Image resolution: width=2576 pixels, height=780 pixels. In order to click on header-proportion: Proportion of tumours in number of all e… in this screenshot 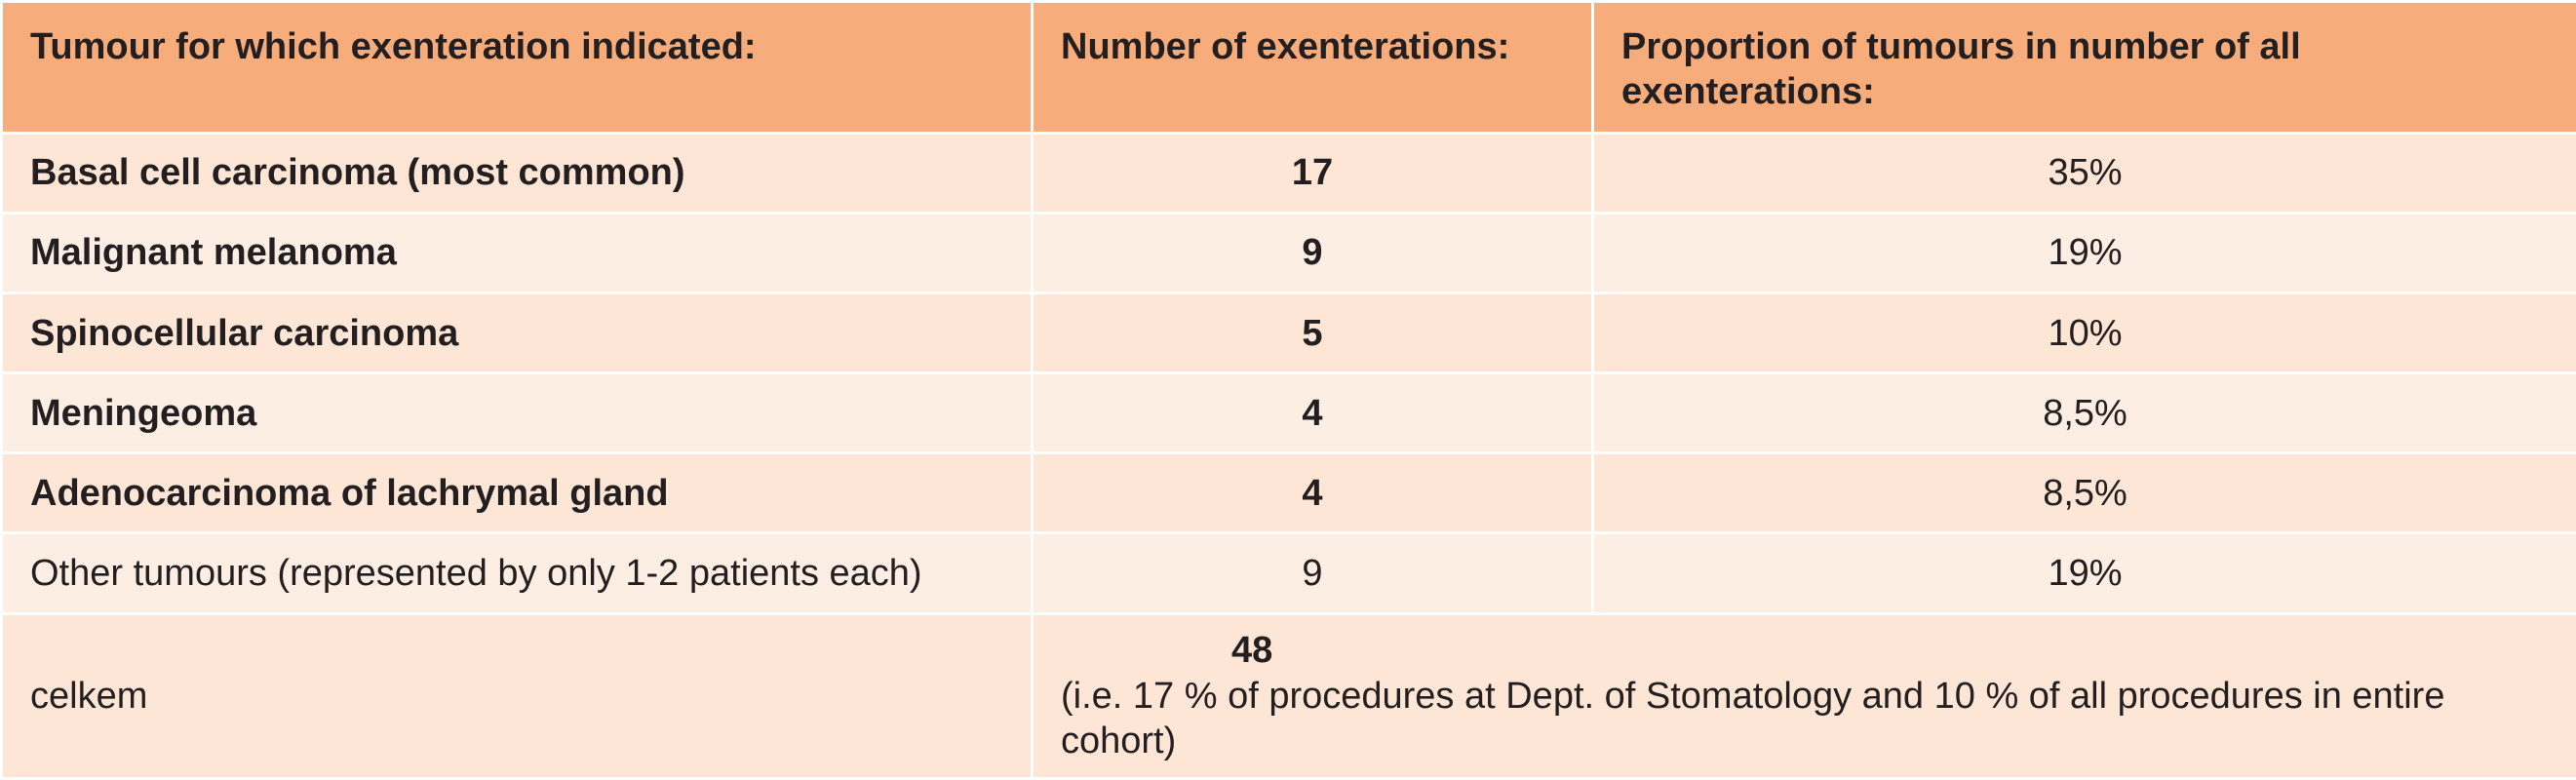, I will do `click(2083, 67)`.